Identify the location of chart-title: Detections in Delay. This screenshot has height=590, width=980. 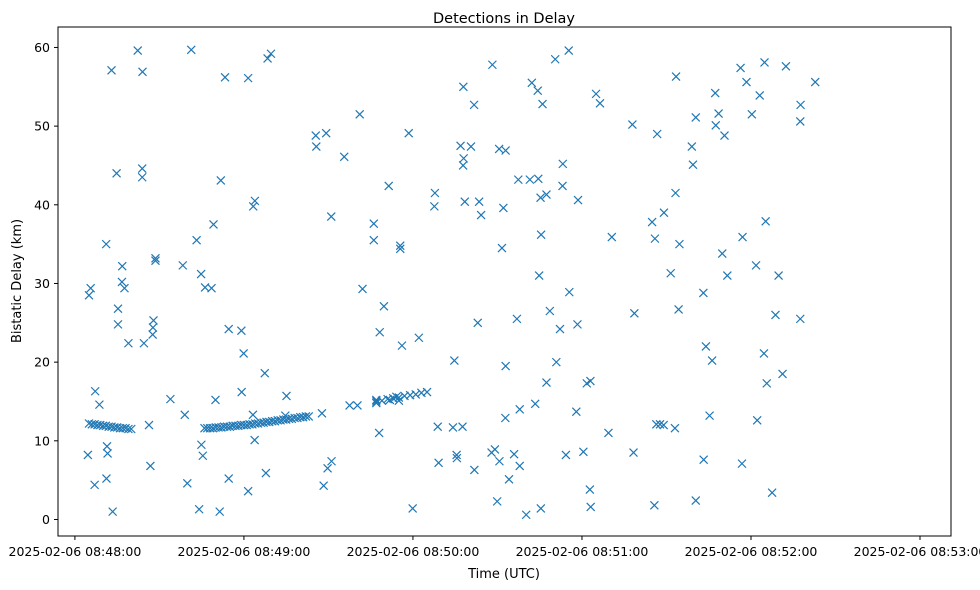
(504, 19).